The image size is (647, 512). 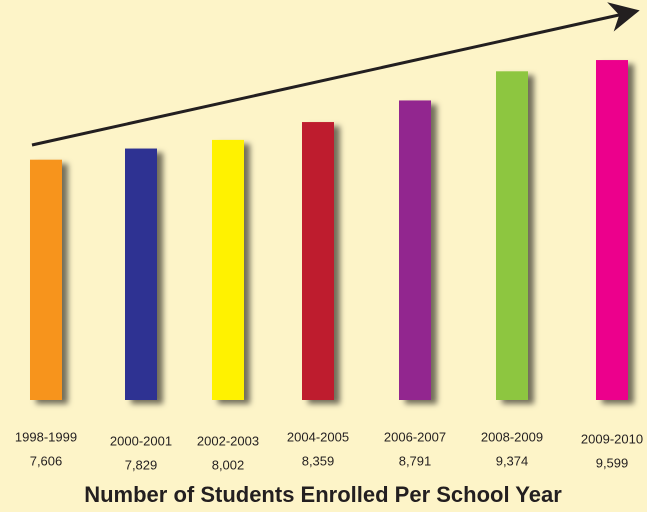 I want to click on value-label: 8,791, so click(x=415, y=460).